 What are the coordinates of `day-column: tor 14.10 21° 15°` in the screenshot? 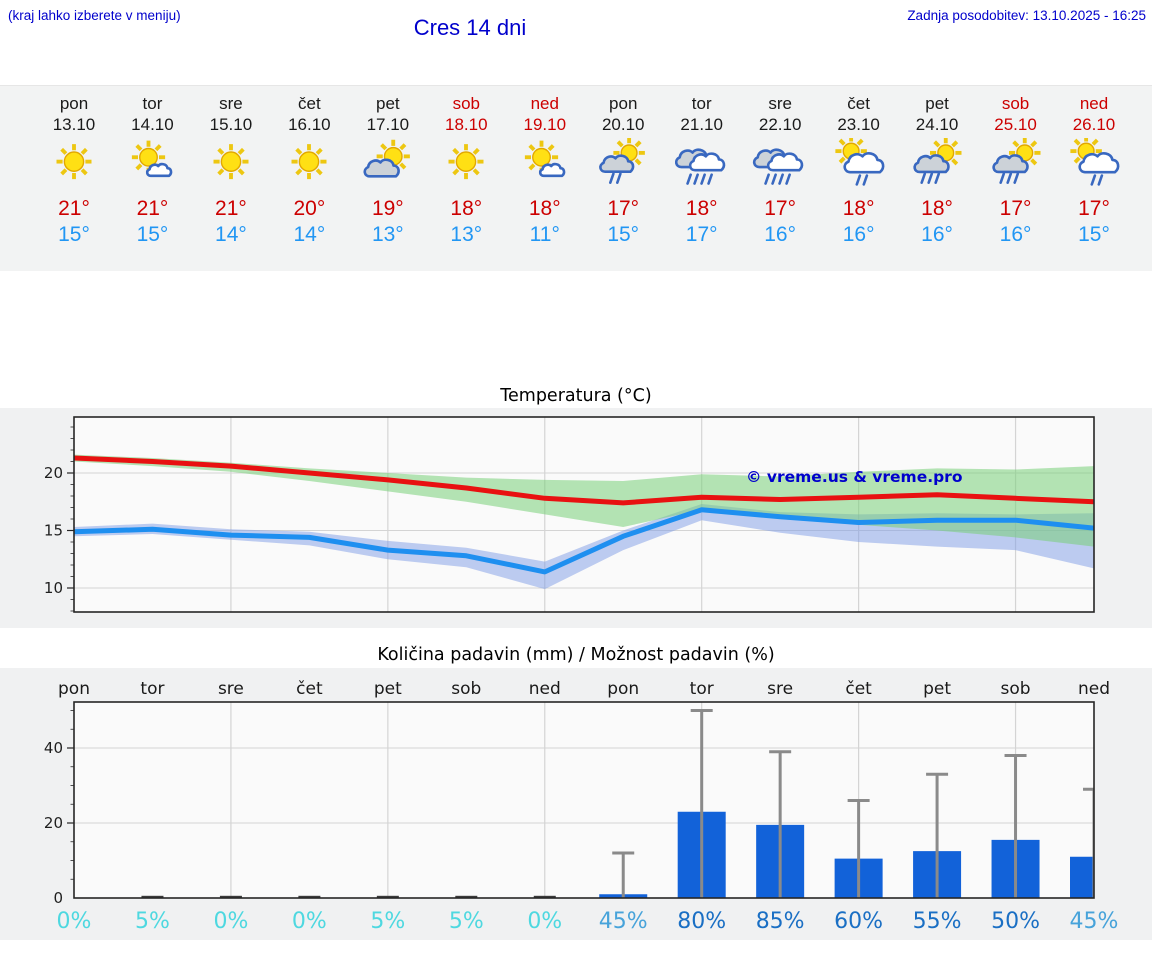 It's located at (152, 178).